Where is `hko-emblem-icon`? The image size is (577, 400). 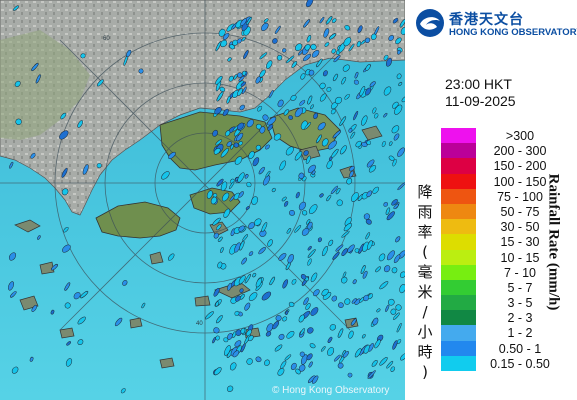 hko-emblem-icon is located at coordinates (430, 23).